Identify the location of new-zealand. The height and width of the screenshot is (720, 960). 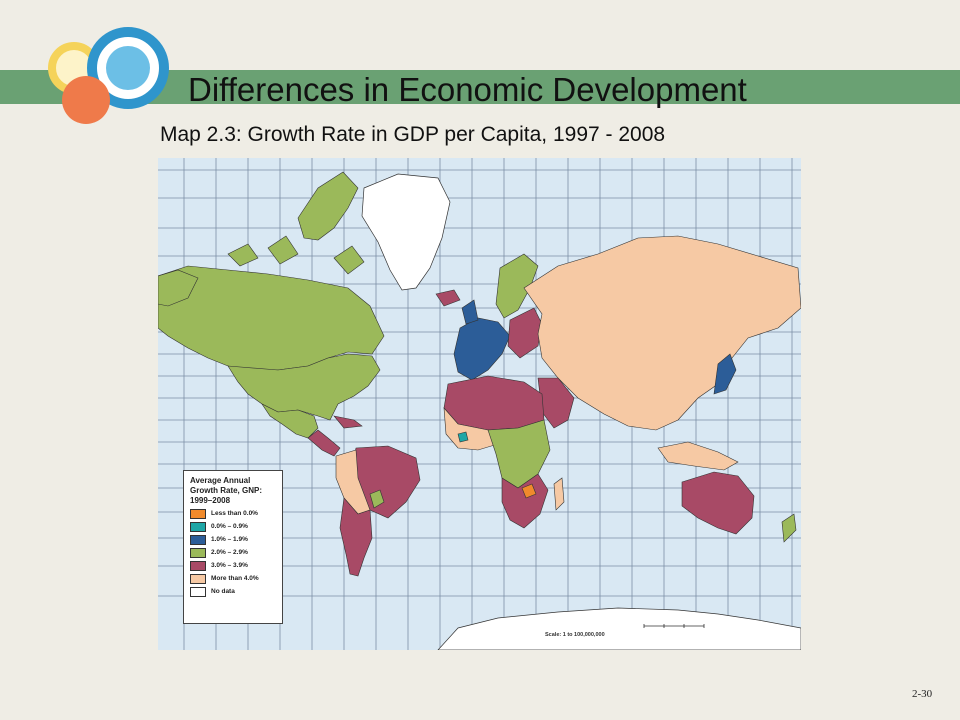
(789, 528).